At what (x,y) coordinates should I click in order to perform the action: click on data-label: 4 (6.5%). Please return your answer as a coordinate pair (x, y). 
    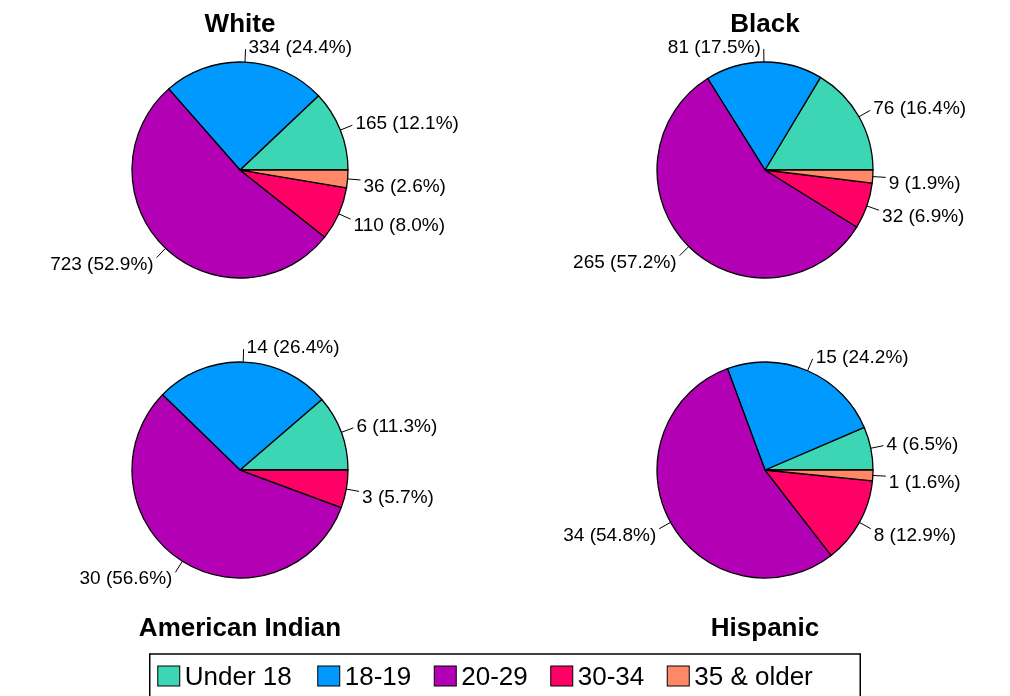
    Looking at the image, I should click on (922, 443).